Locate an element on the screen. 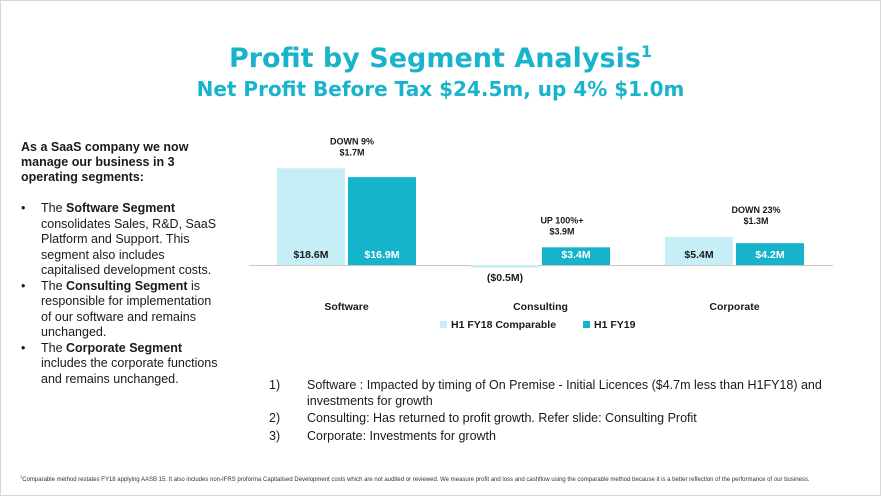 This screenshot has height=496, width=881. bar-corporate-fy18 is located at coordinates (699, 250).